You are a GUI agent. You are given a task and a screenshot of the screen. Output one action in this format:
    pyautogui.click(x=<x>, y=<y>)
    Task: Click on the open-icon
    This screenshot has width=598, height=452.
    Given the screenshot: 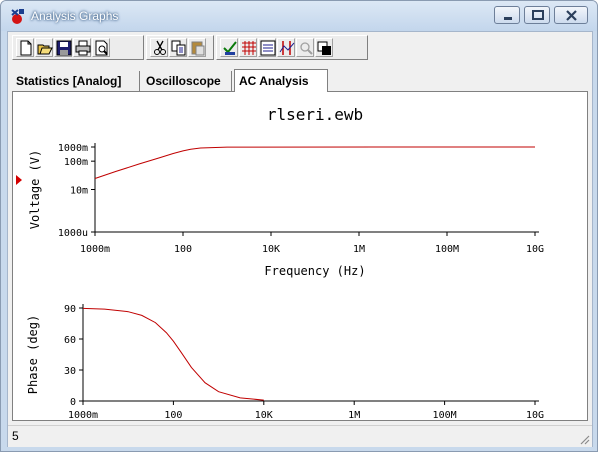 What is the action you would take?
    pyautogui.click(x=45, y=49)
    